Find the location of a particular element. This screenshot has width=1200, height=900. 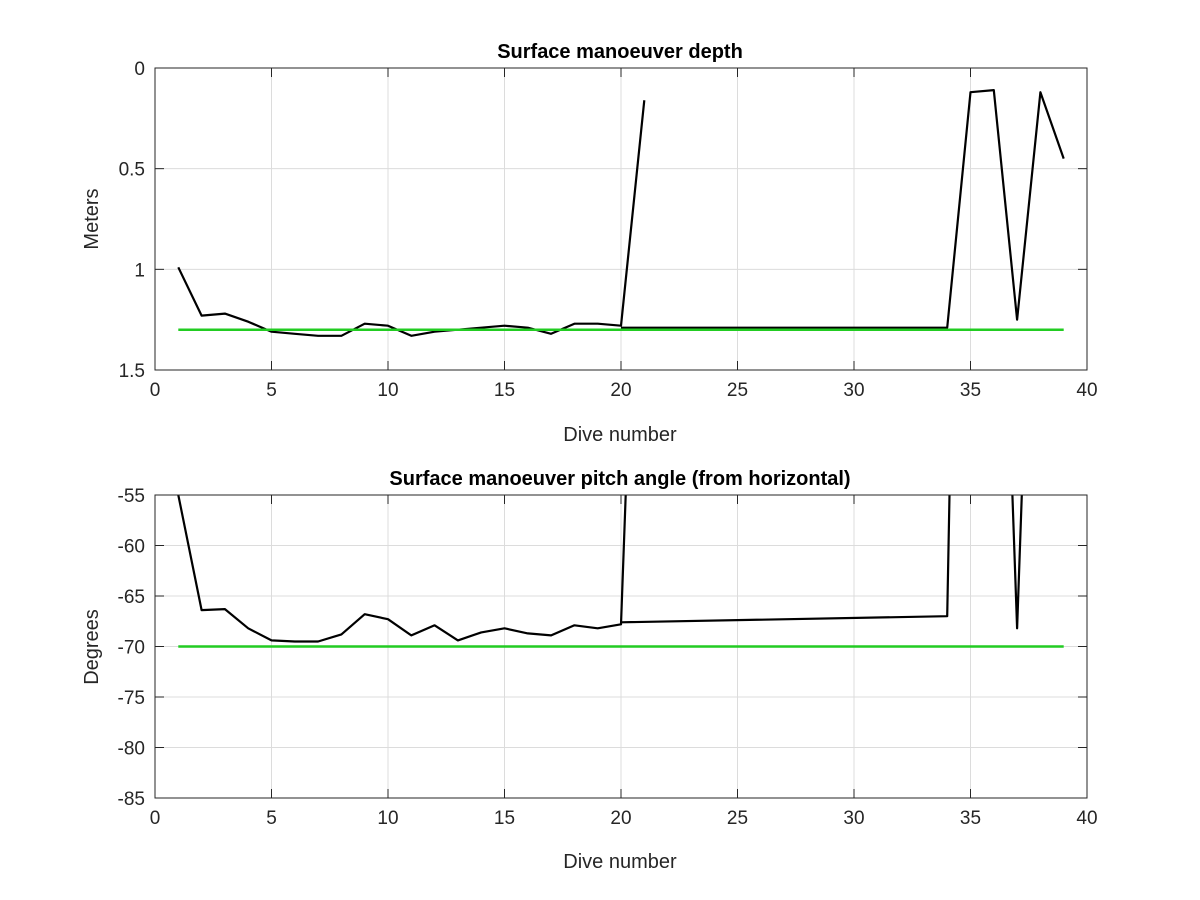

pitch-chart-x-tick-label: 30 is located at coordinates (853, 818).